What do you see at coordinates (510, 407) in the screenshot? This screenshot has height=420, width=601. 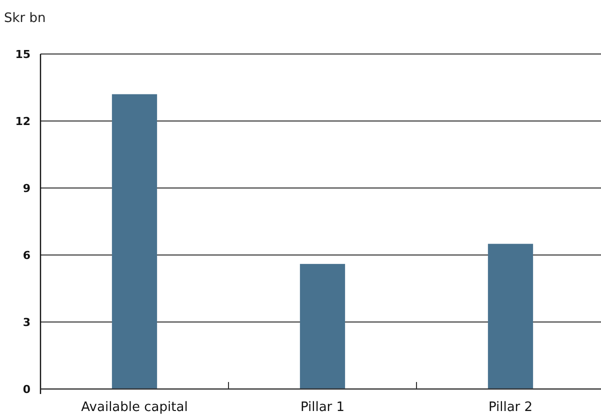 I see `x-tick-label: Pillar 2` at bounding box center [510, 407].